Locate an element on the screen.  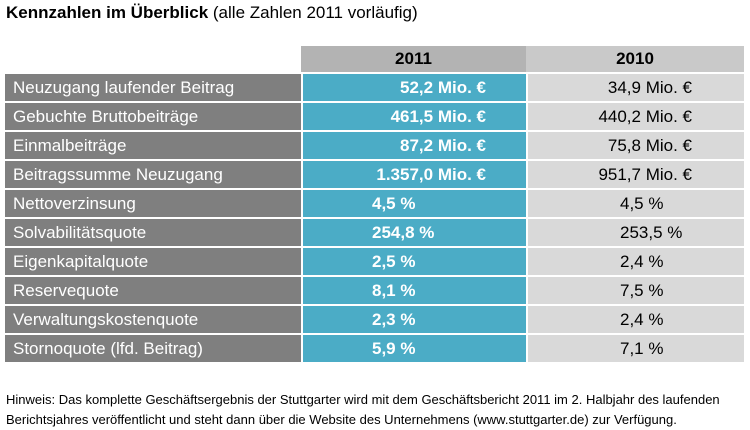
row-label: Eigenkapitalquote is located at coordinates (153, 262).